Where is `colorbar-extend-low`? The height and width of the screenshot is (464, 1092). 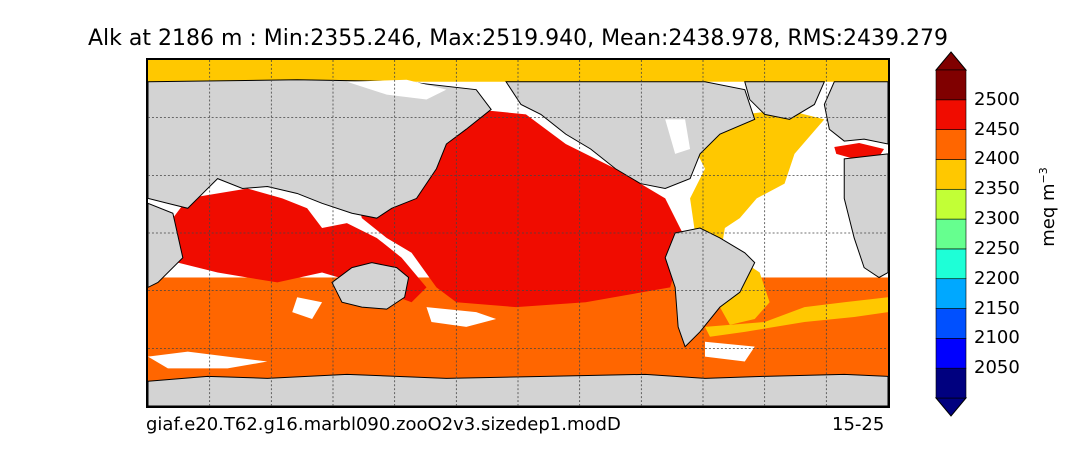
colorbar-extend-low is located at coordinates (951, 407).